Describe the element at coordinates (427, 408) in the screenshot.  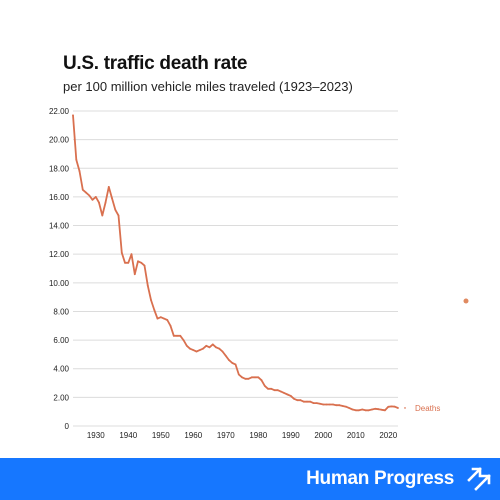
I see `series-label-deaths: Deaths` at that location.